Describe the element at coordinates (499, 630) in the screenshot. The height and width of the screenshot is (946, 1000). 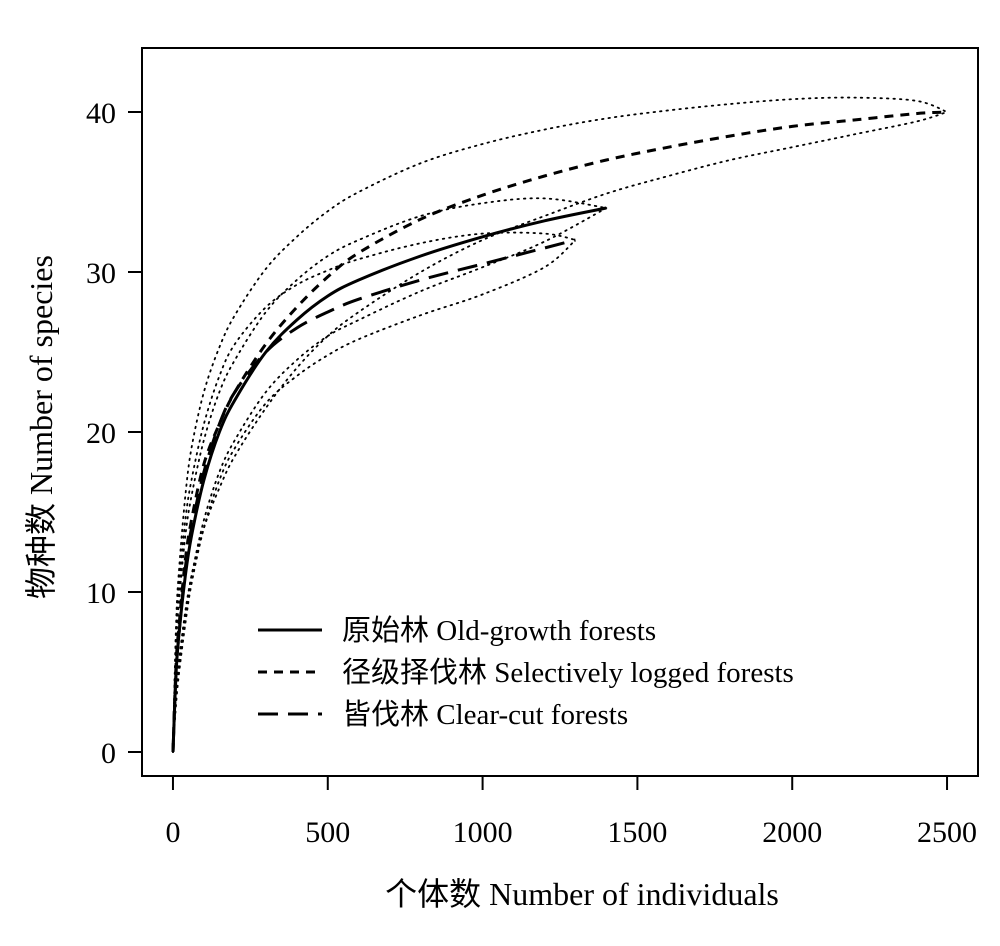
I see `legend-label-0: 原始林 Old-growth forests` at that location.